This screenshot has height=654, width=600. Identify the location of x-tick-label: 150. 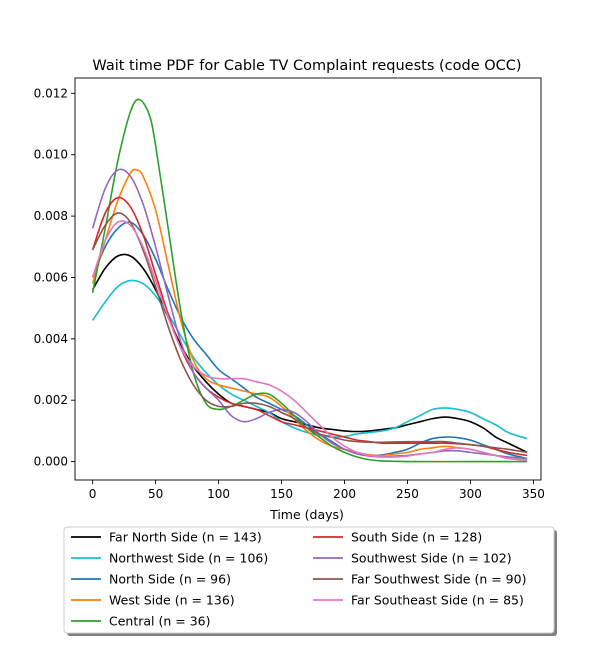
(281, 494).